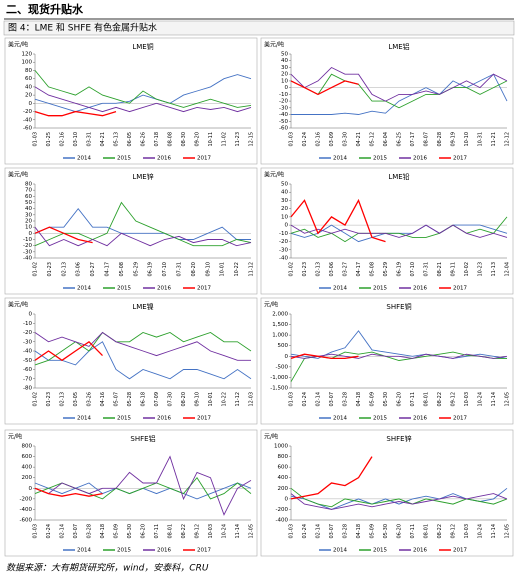  Describe the element at coordinates (508, 531) in the screenshot. I see `x-tick-label: 12-05` at that location.